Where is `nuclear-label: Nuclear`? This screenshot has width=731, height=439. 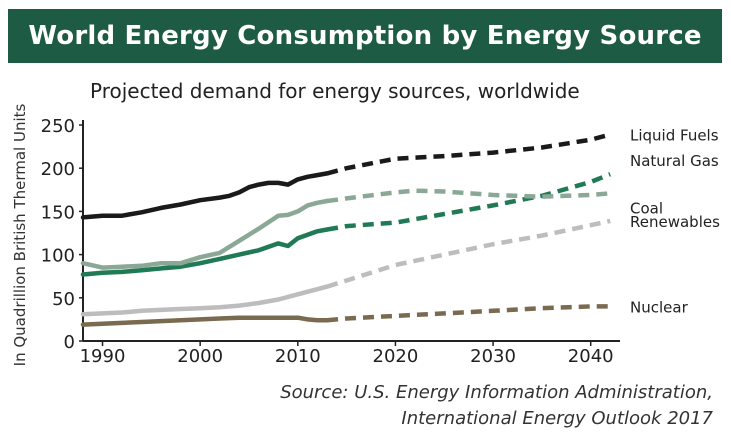
nuclear-label: Nuclear is located at coordinates (659, 307).